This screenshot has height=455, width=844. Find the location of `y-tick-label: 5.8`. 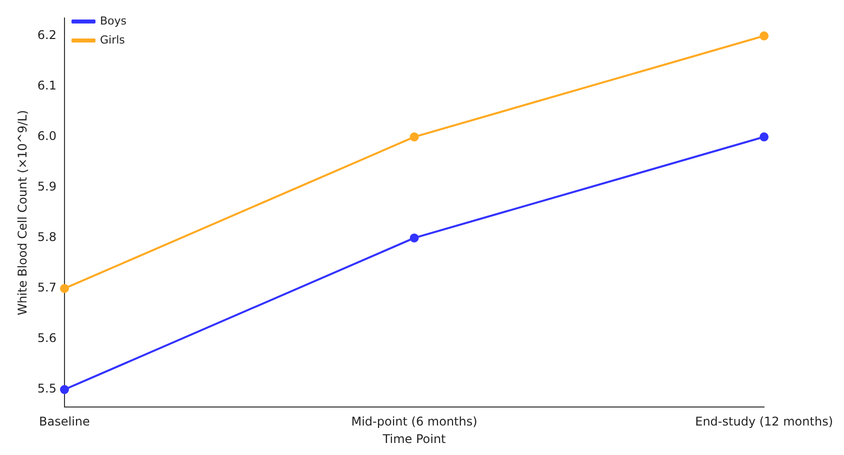

y-tick-label: 5.8 is located at coordinates (46, 237).